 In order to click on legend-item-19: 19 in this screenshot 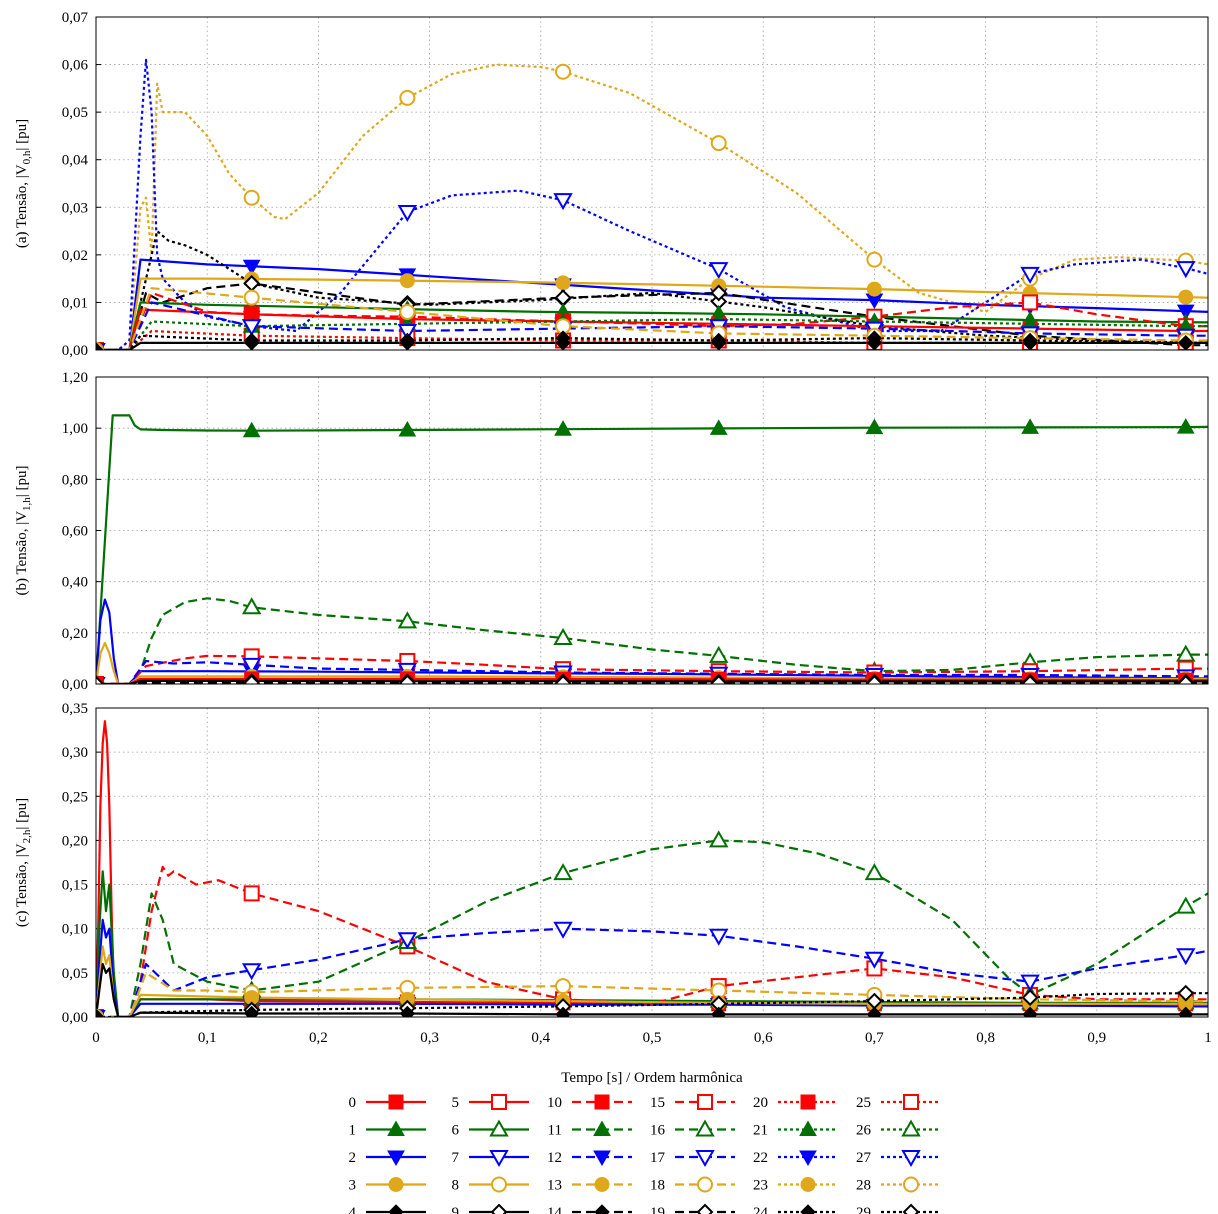, I will do `click(692, 1208)`.